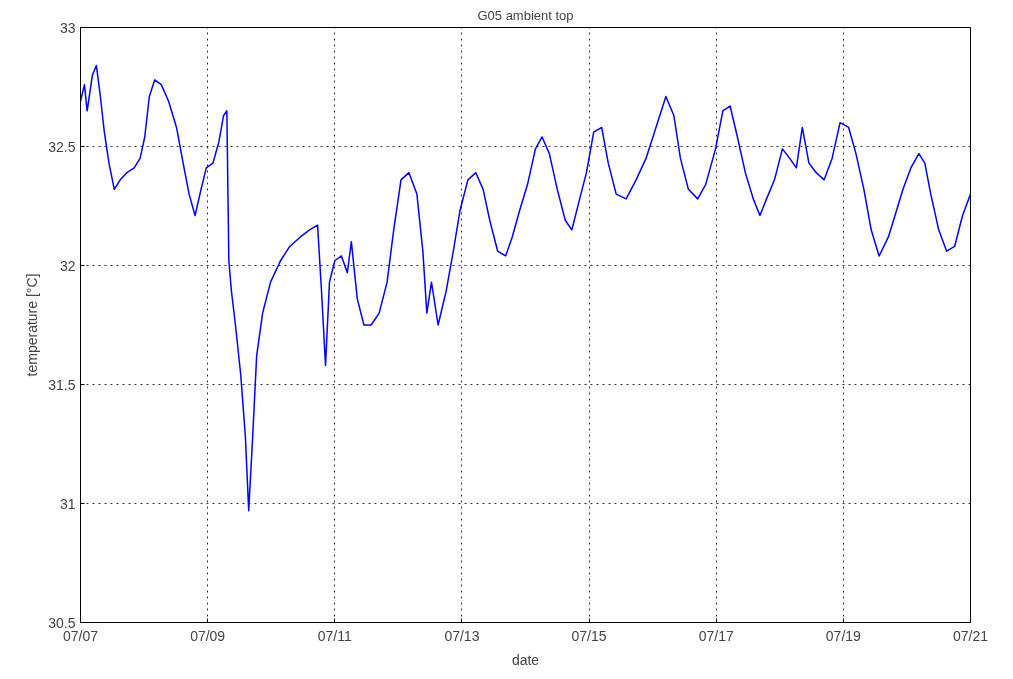 The width and height of the screenshot is (1013, 679). What do you see at coordinates (334, 635) in the screenshot?
I see `x-tick-label: 07/11` at bounding box center [334, 635].